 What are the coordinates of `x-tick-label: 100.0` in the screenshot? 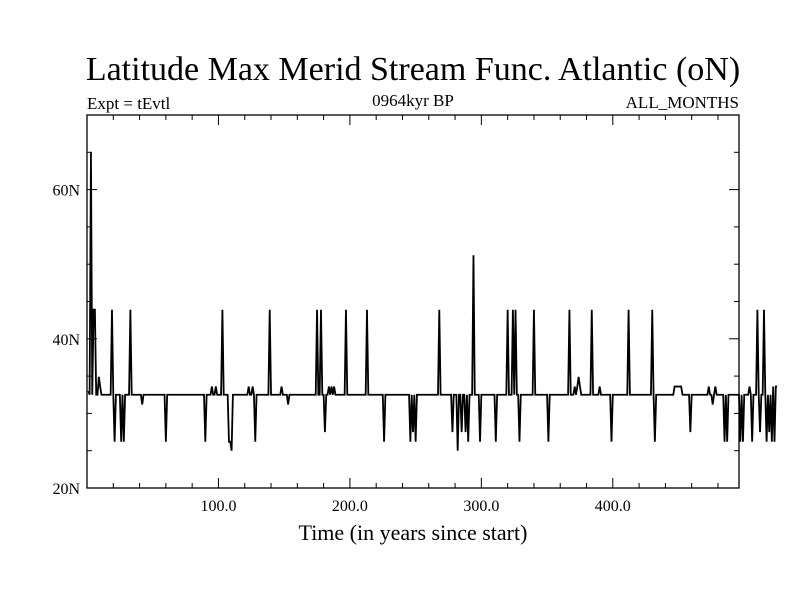 It's located at (218, 506).